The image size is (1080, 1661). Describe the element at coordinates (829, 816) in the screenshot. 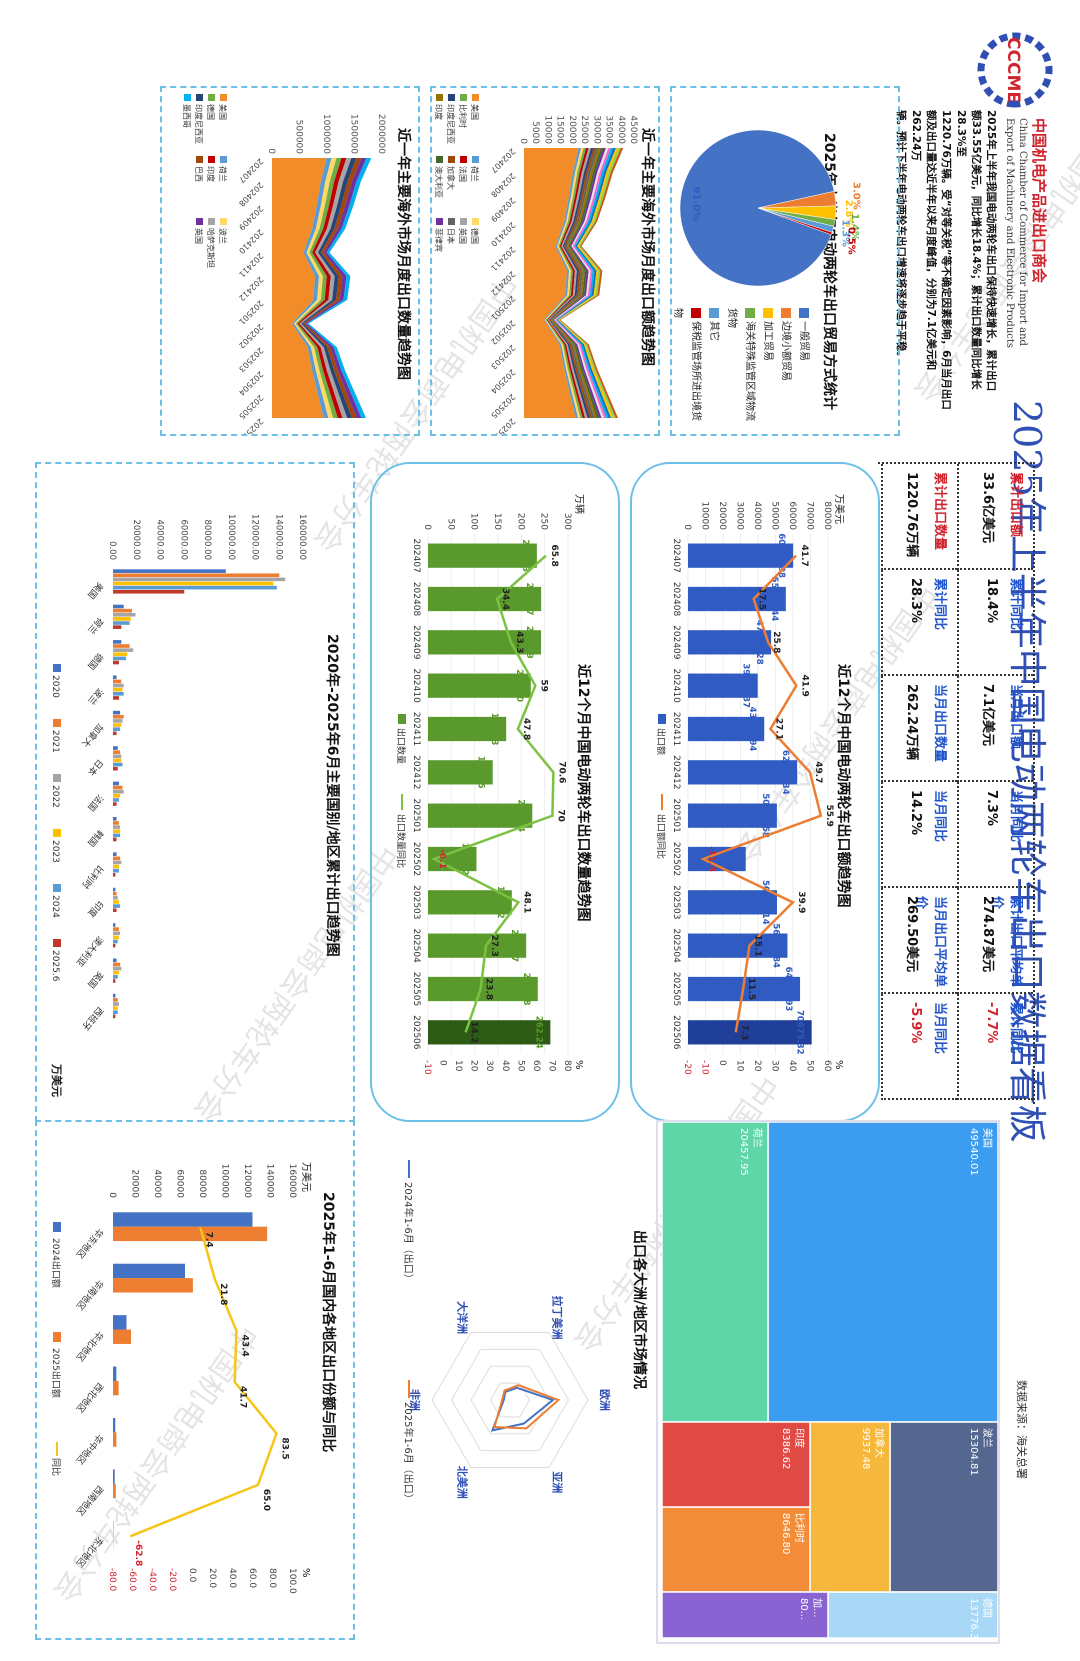

I see `line-data-label: 55.9` at that location.